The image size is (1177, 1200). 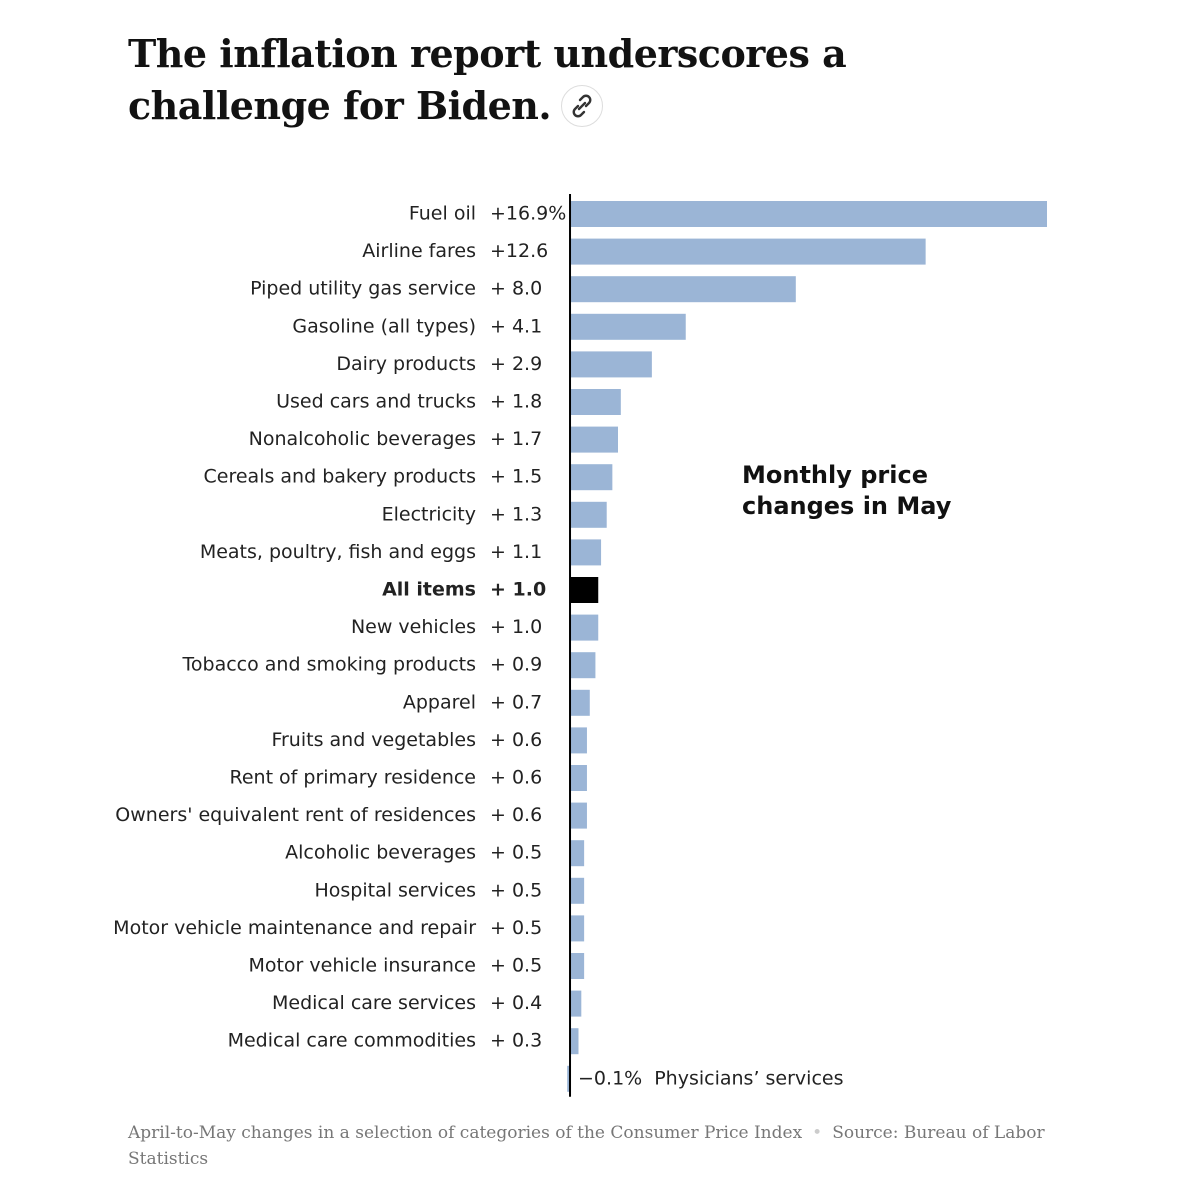 I want to click on category-label: All items, so click(x=429, y=590).